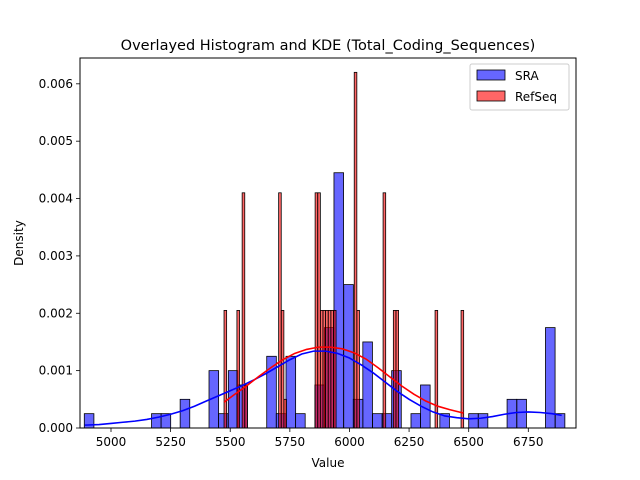  I want to click on x-tick-label: 6500, so click(468, 442).